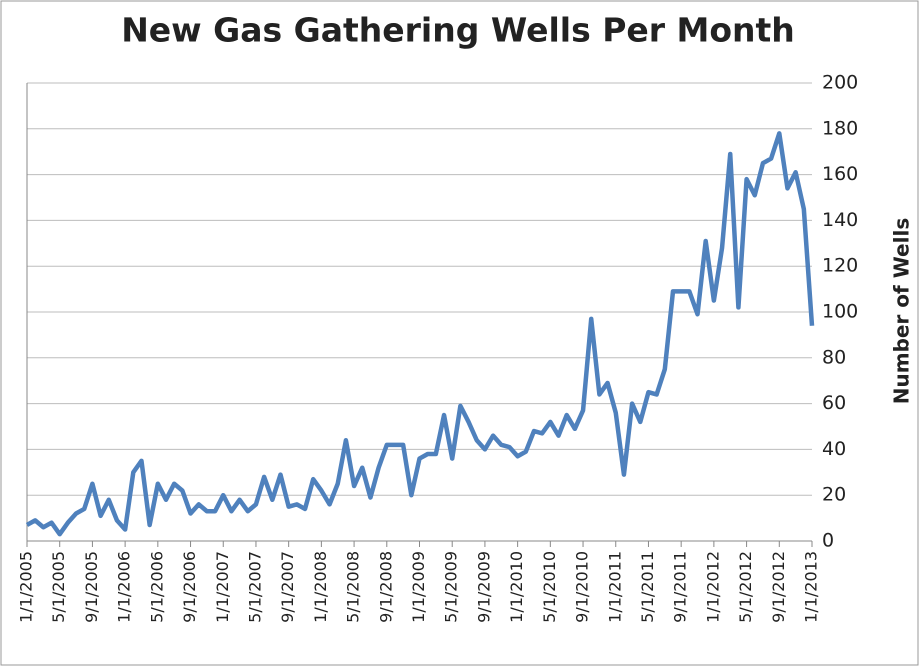  I want to click on x-tick-label: 5/1/2009, so click(451, 587).